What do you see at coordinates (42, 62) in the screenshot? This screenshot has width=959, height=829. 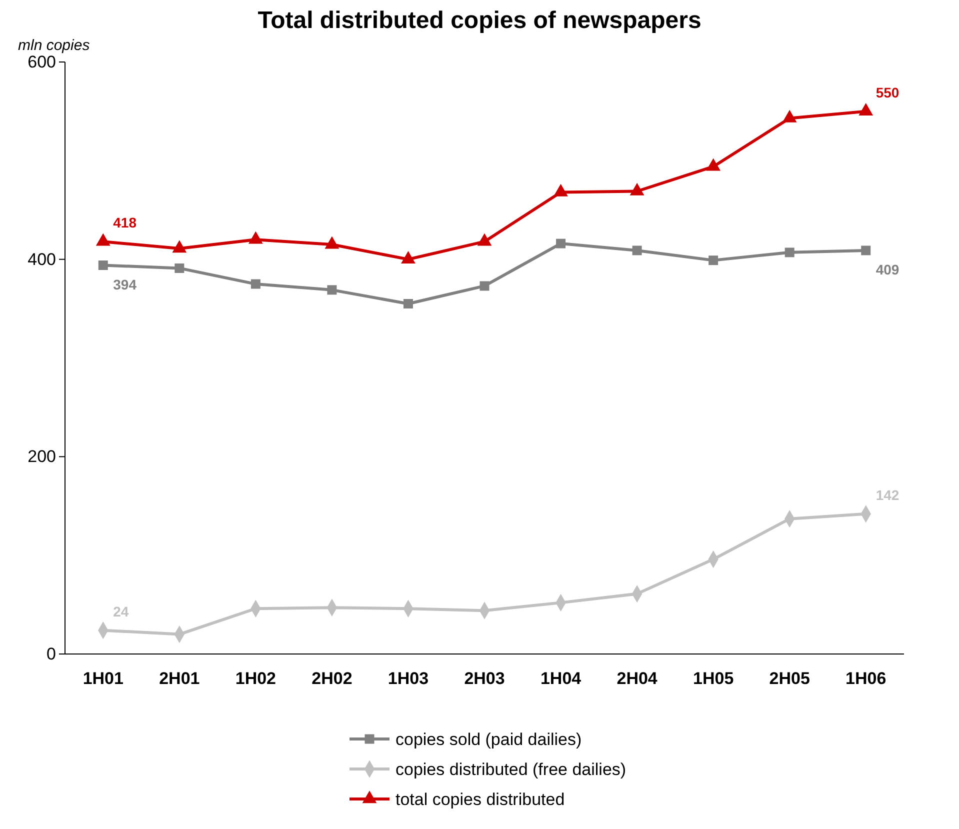 I see `y-tick-label: 600` at bounding box center [42, 62].